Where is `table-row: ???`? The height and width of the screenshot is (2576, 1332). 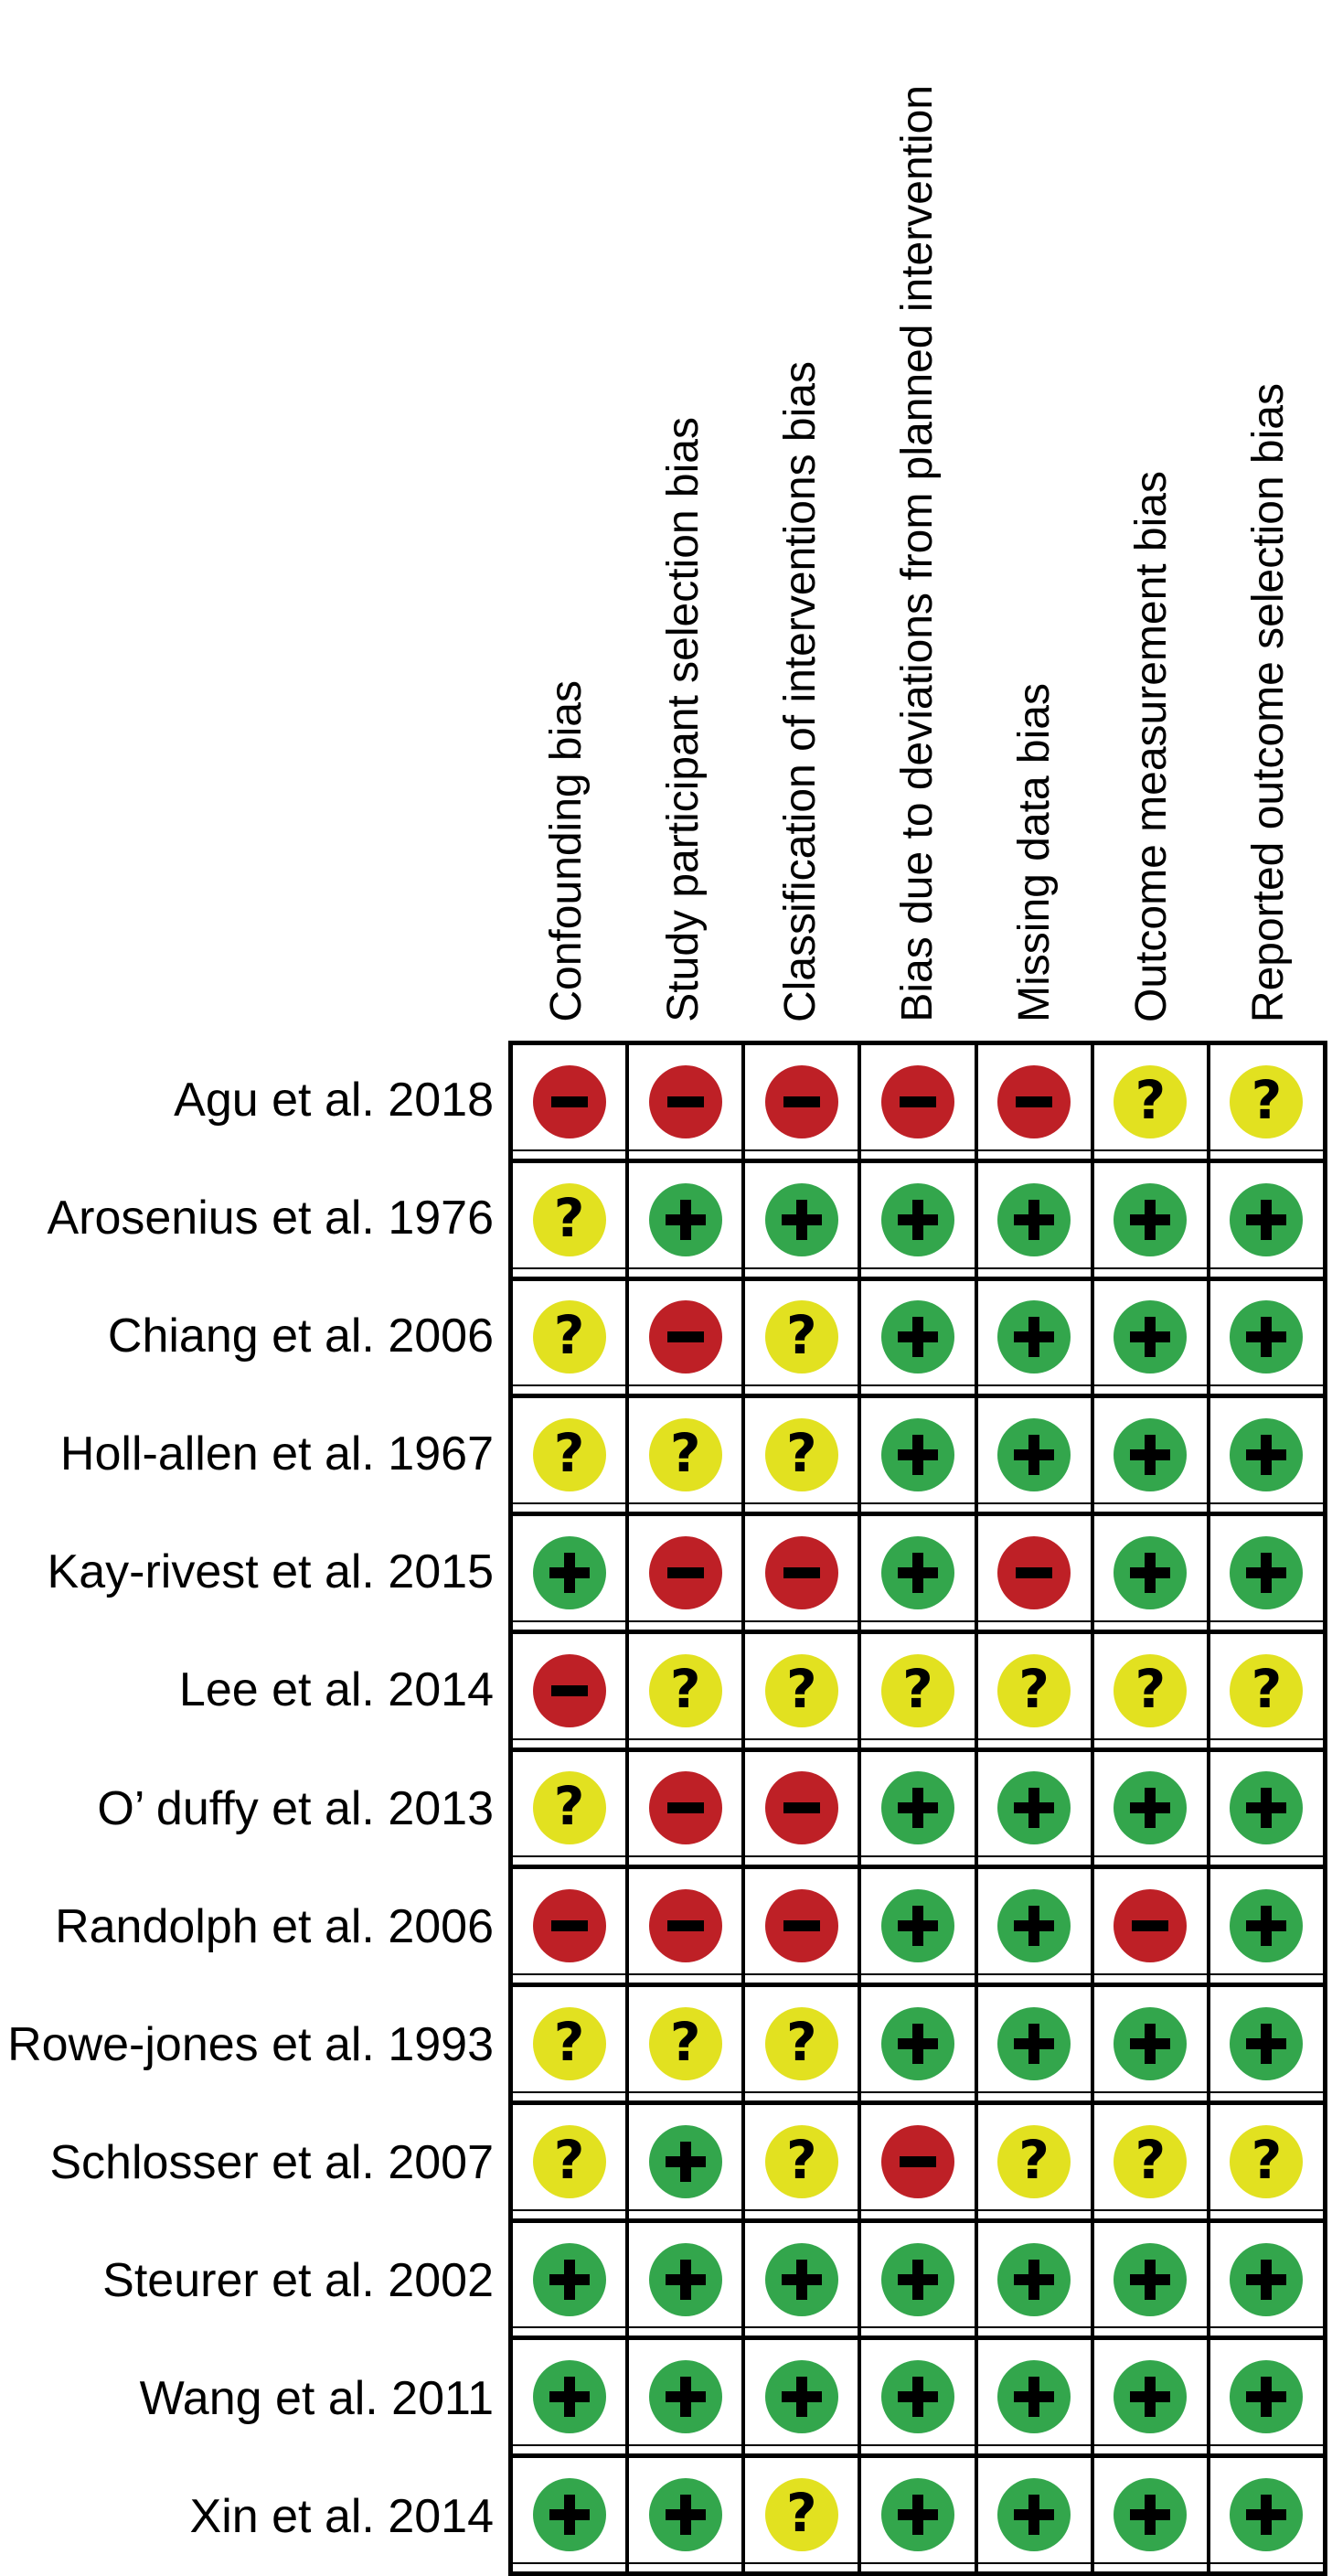 table-row: ??? is located at coordinates (918, 1457).